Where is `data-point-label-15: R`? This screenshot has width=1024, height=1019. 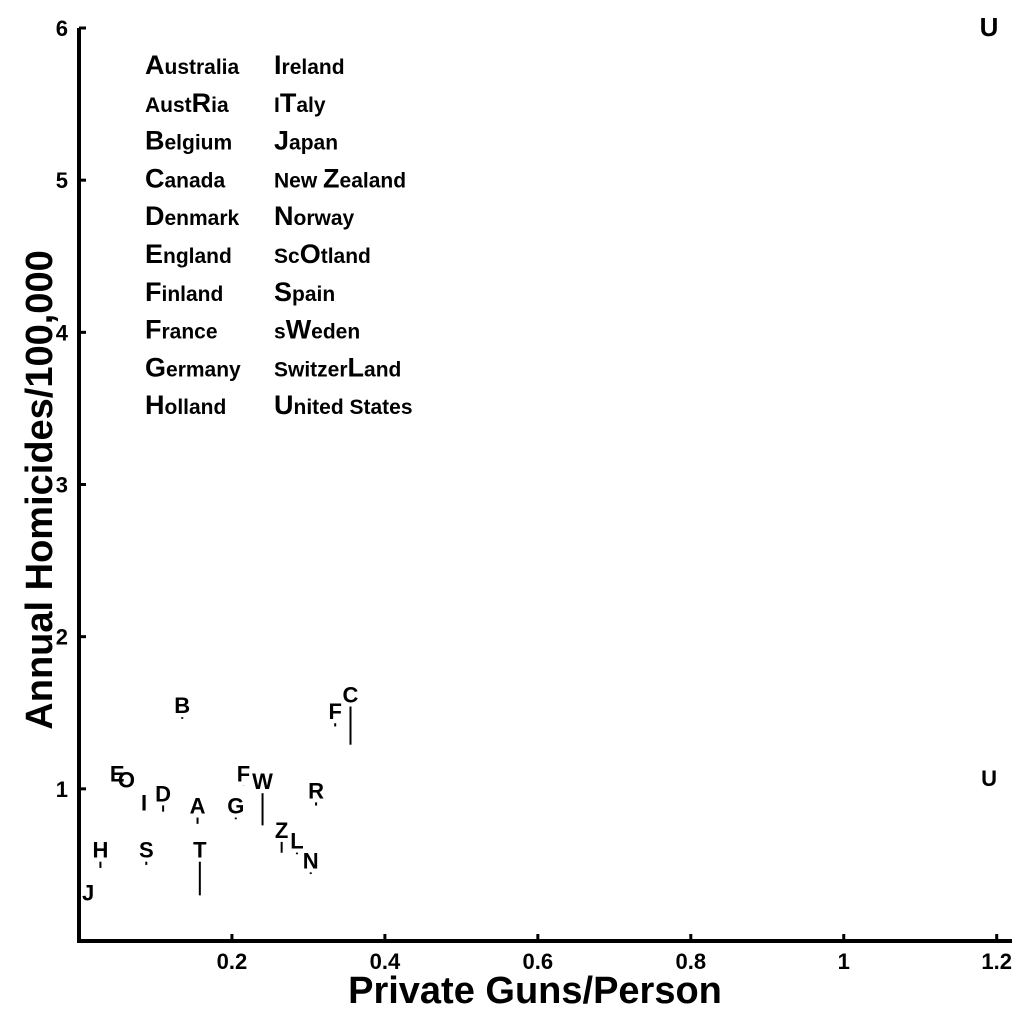 data-point-label-15: R is located at coordinates (316, 790).